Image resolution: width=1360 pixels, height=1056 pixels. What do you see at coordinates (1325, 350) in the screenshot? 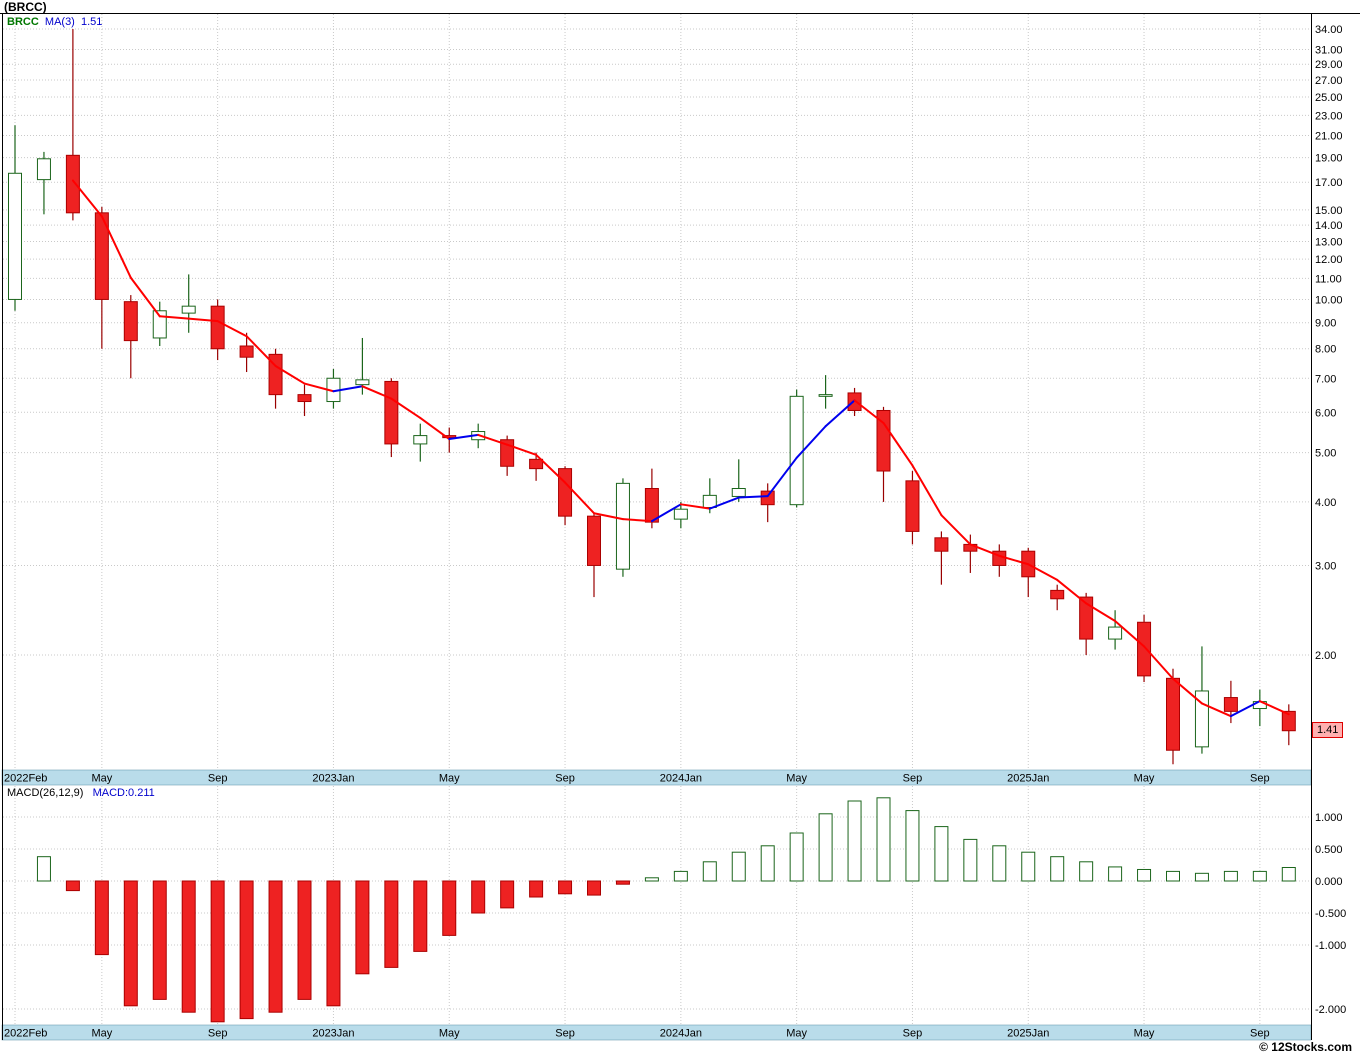
I see `svg-text: 8.00` at bounding box center [1325, 350].